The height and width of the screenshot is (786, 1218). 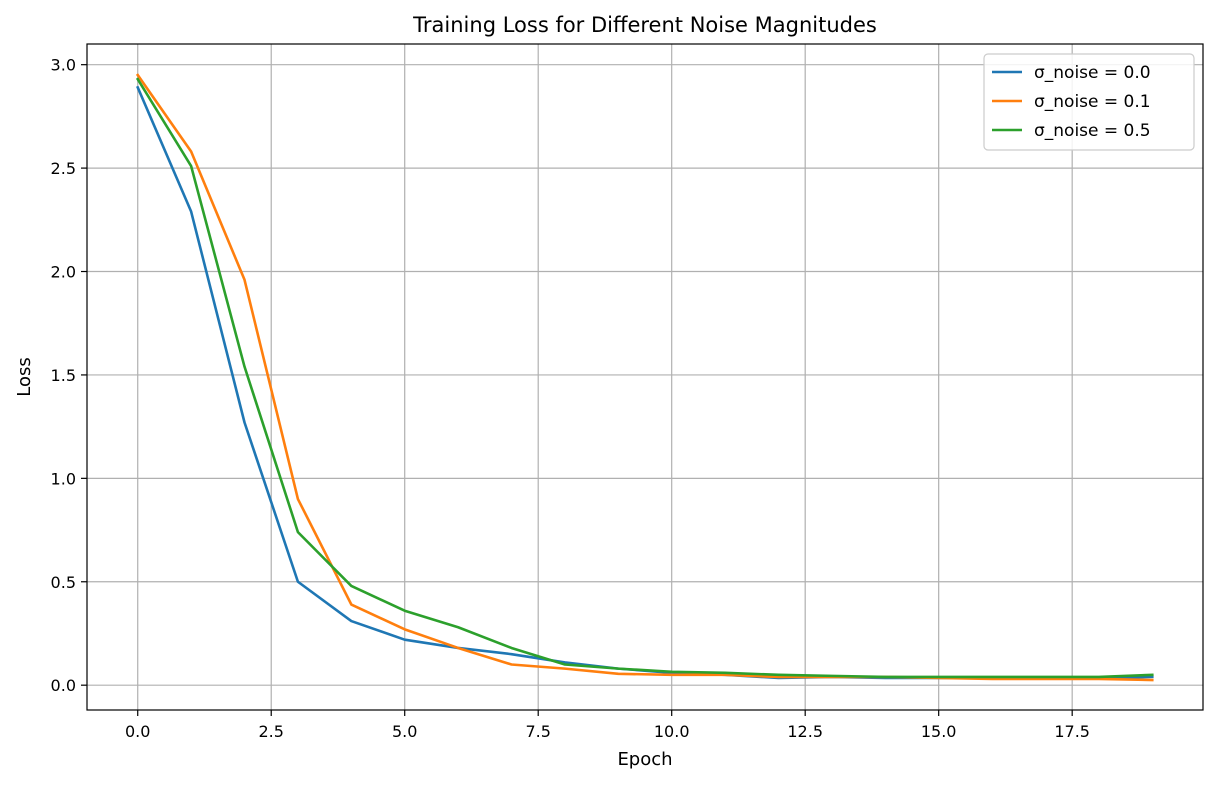 I want to click on y-tick-label: 3.0, so click(x=63, y=65).